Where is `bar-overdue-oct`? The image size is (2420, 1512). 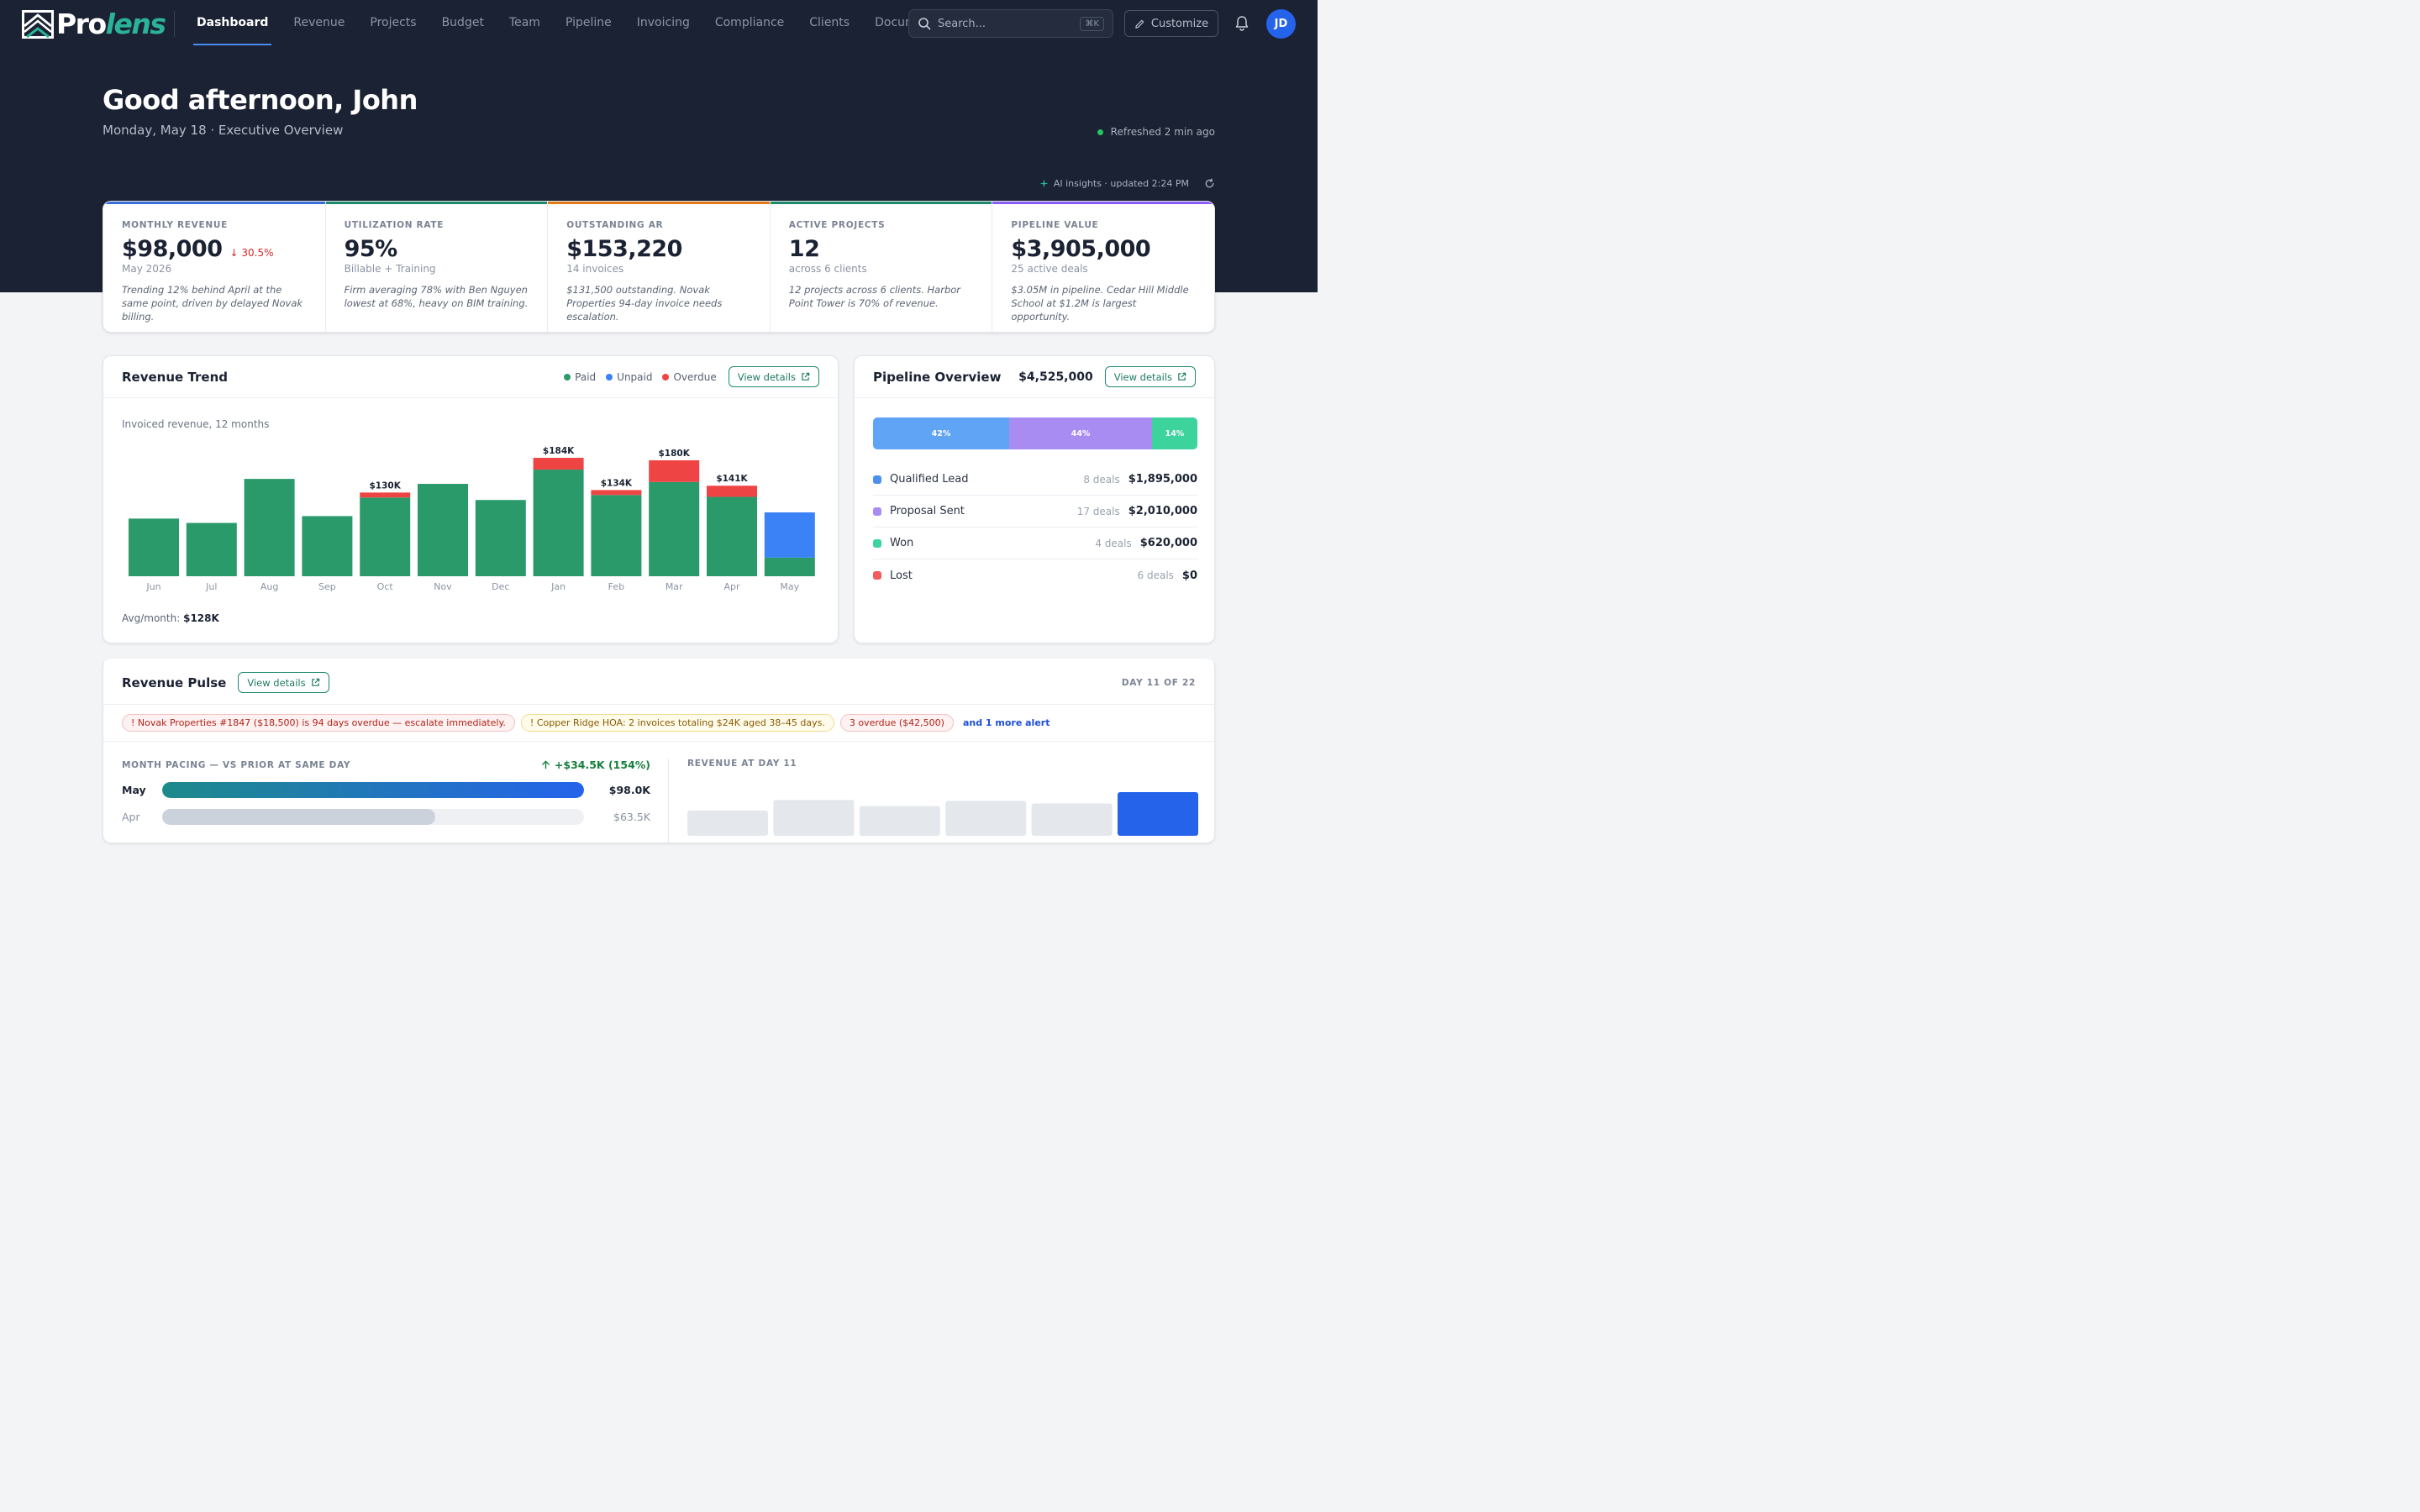
bar-overdue-oct is located at coordinates (385, 495).